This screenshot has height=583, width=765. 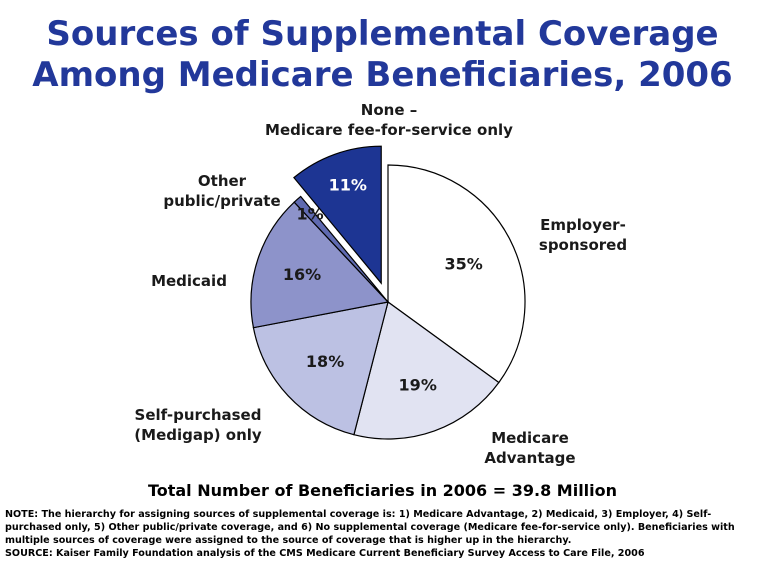 What do you see at coordinates (309, 214) in the screenshot?
I see `slice-value-label: 1%` at bounding box center [309, 214].